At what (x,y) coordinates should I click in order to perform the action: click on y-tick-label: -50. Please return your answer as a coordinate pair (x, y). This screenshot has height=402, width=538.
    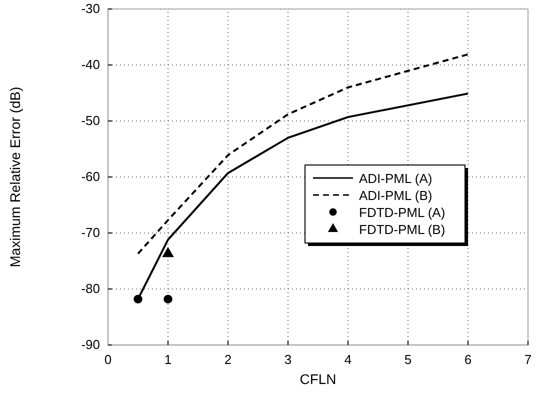
    Looking at the image, I should click on (90, 120).